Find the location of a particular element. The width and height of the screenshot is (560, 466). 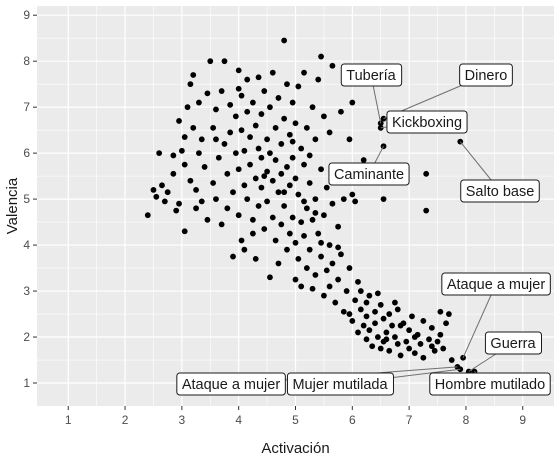

point-label-text: Ataque a mujer is located at coordinates (496, 285).